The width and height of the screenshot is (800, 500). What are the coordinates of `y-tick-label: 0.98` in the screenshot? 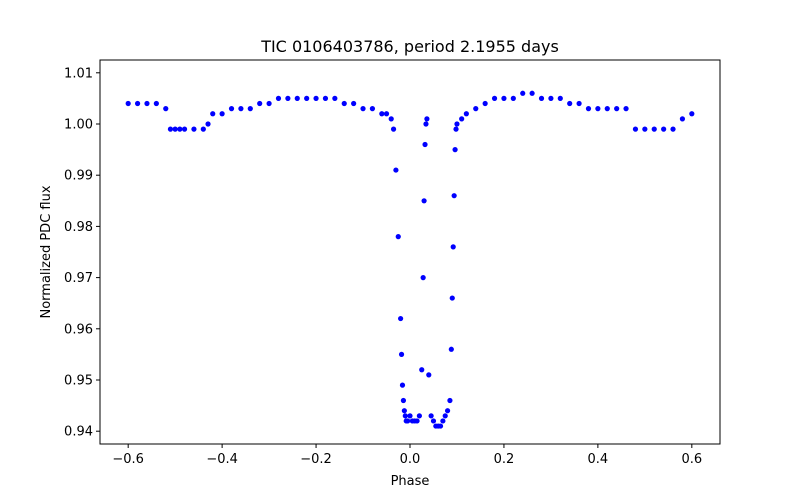 It's located at (78, 227).